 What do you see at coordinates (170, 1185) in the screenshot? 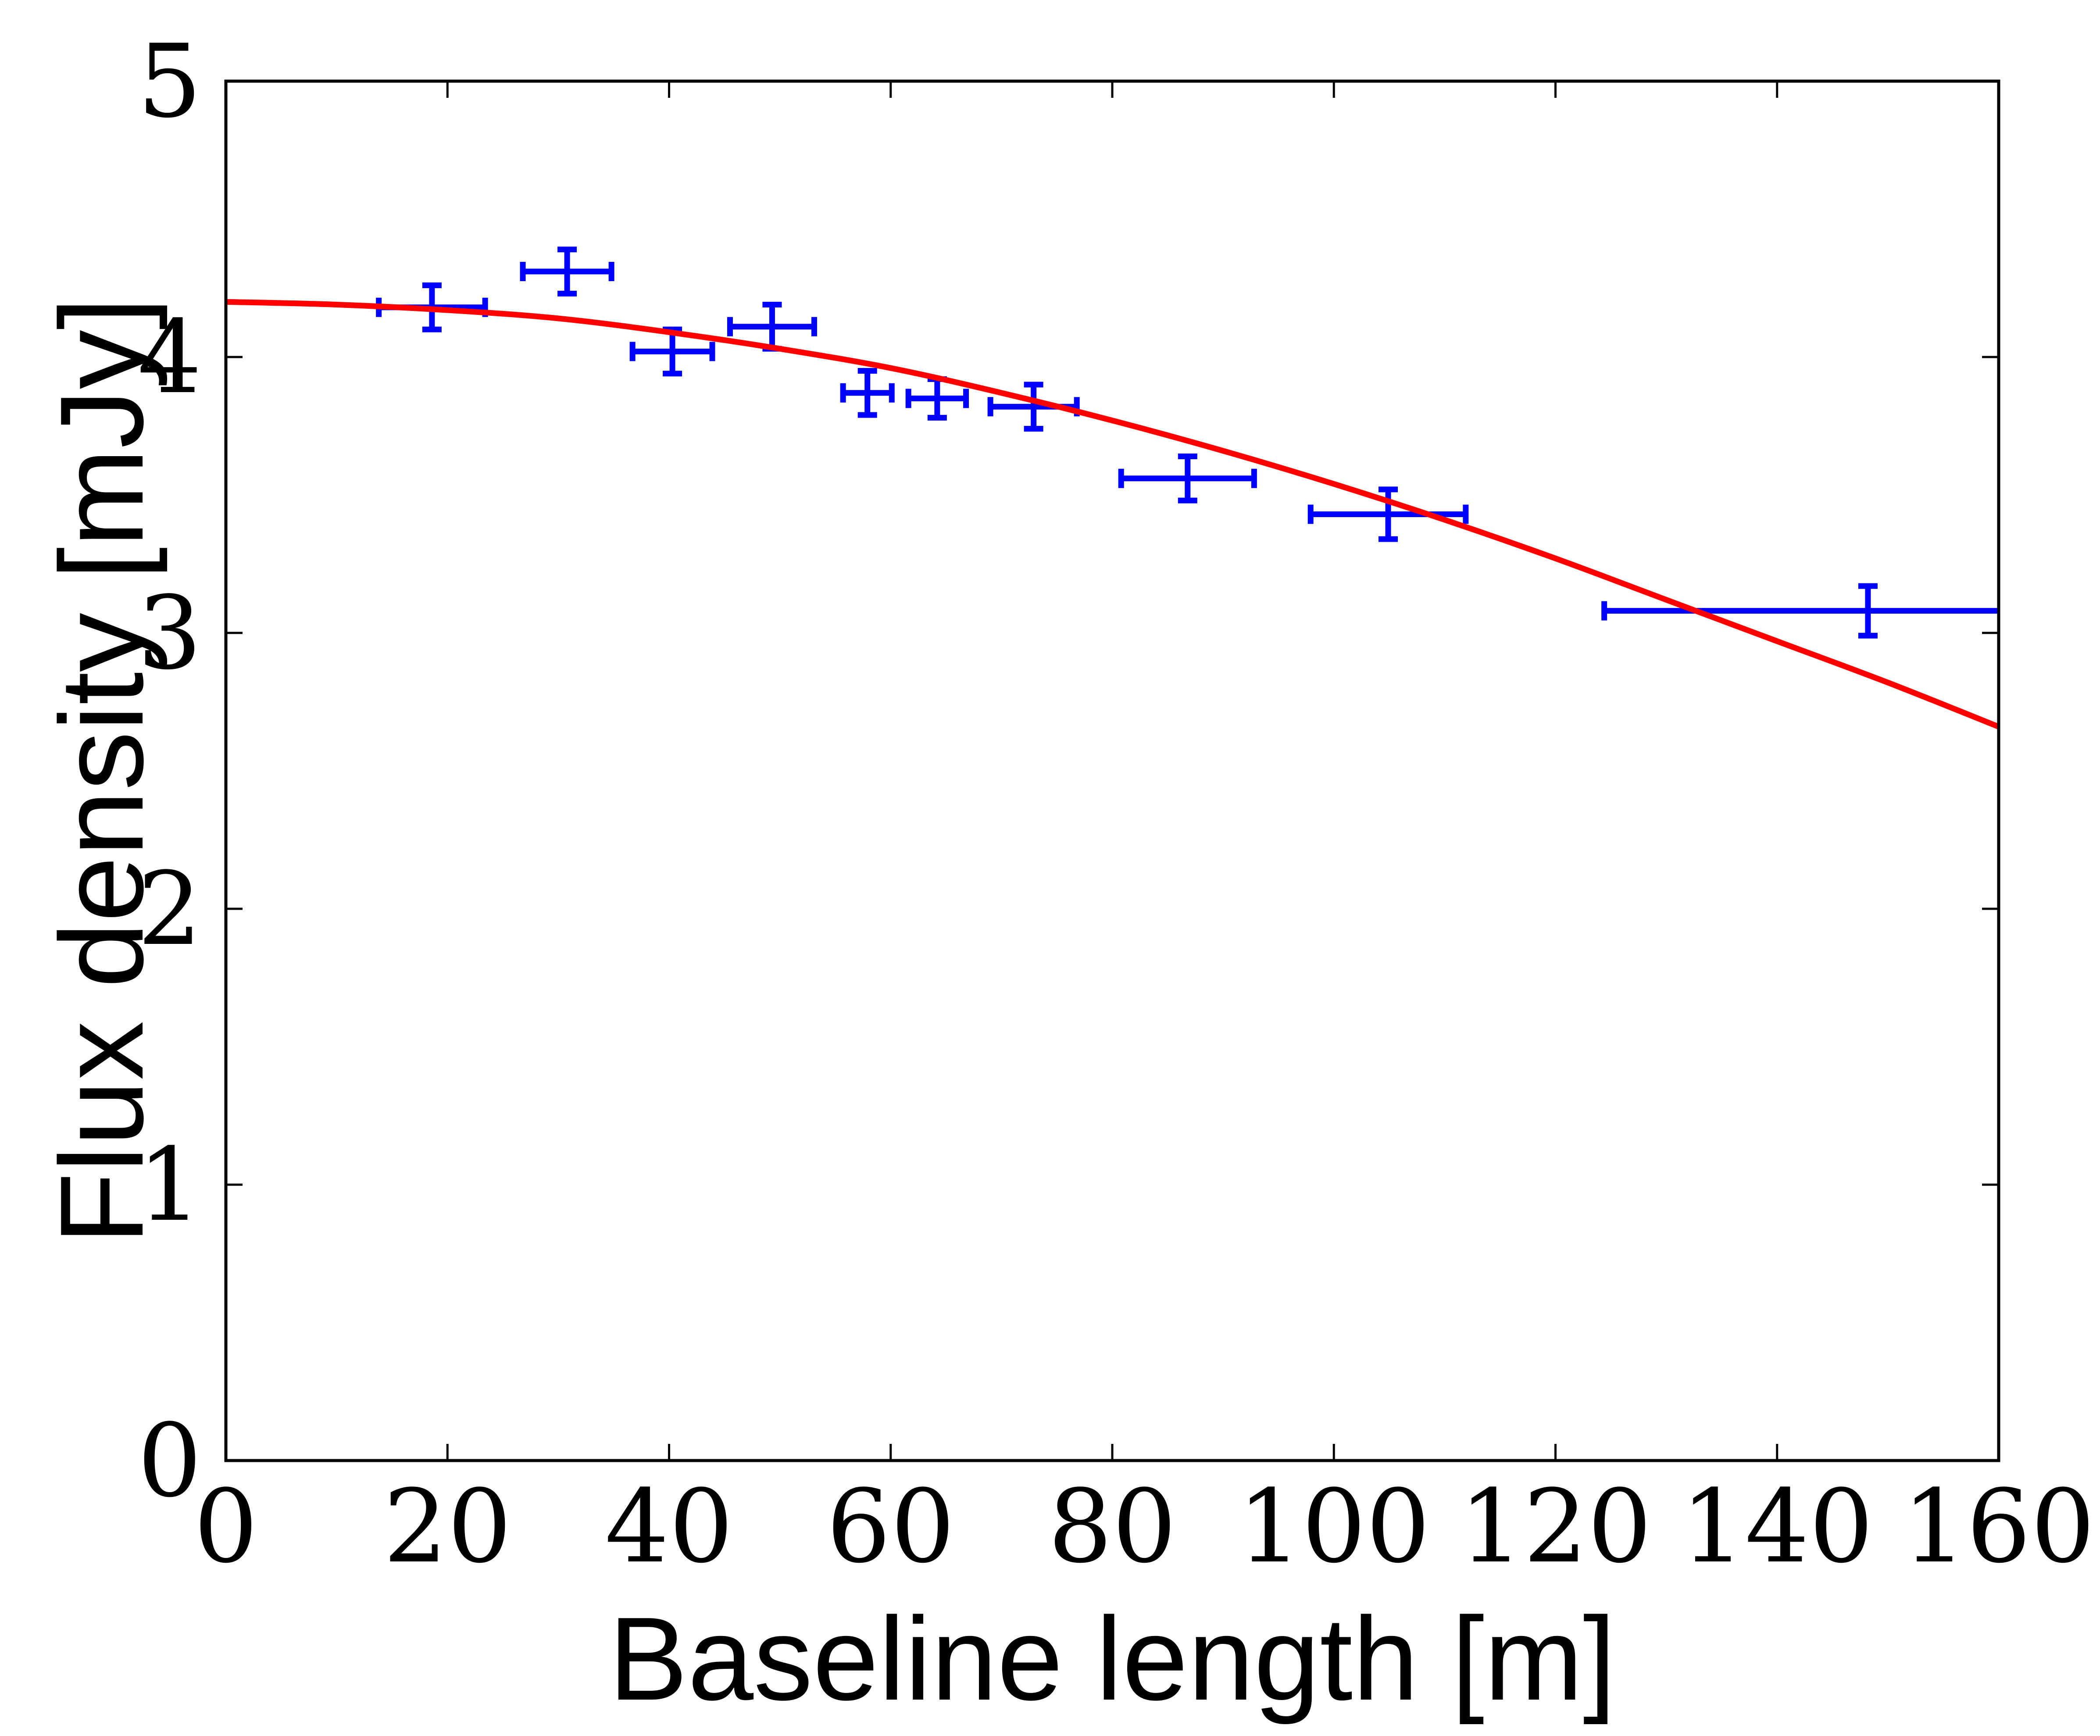
I see `y-tick-label: 1` at bounding box center [170, 1185].